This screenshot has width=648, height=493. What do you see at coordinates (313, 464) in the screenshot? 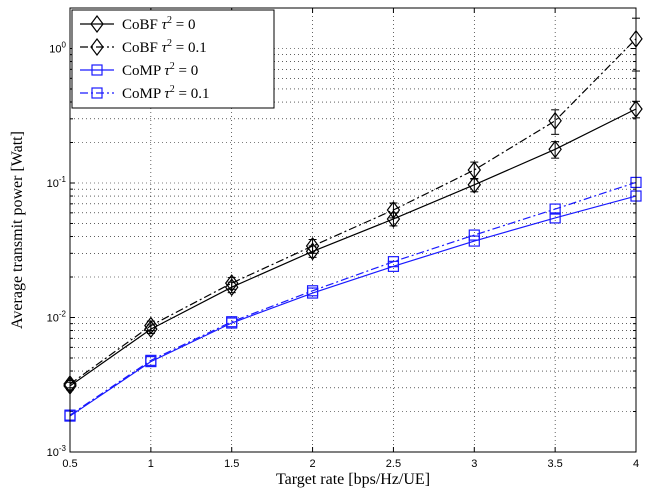
I see `x-tick-label: 2` at bounding box center [313, 464].